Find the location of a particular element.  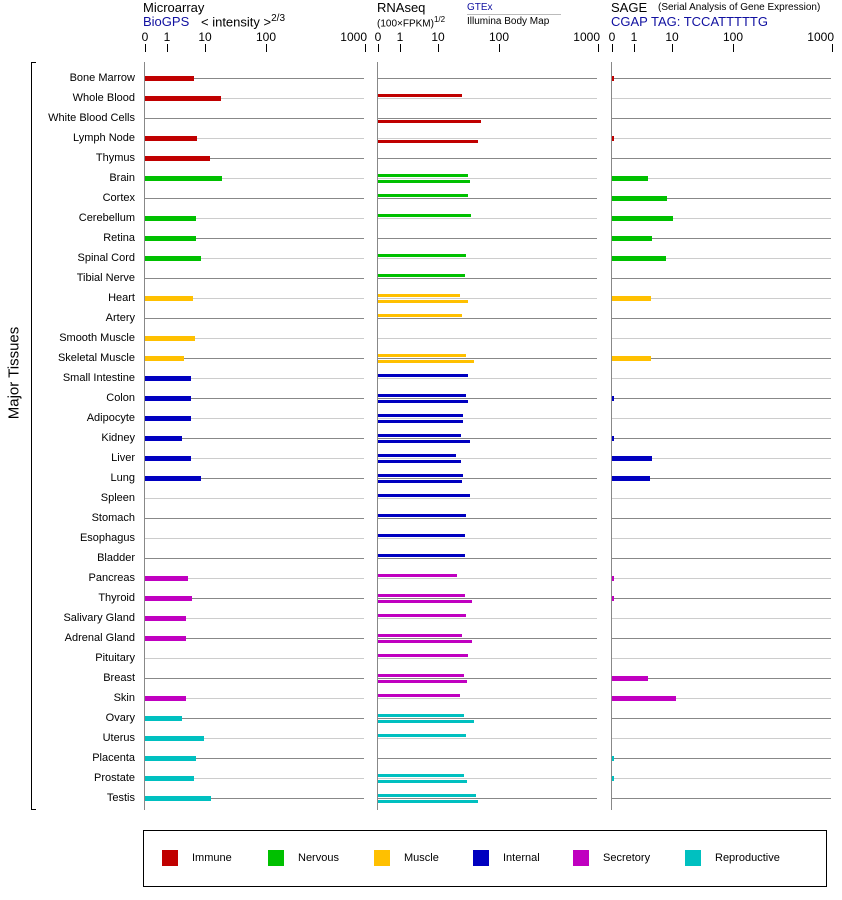

y-axis-label: Major Tissues is located at coordinates (14, 373).